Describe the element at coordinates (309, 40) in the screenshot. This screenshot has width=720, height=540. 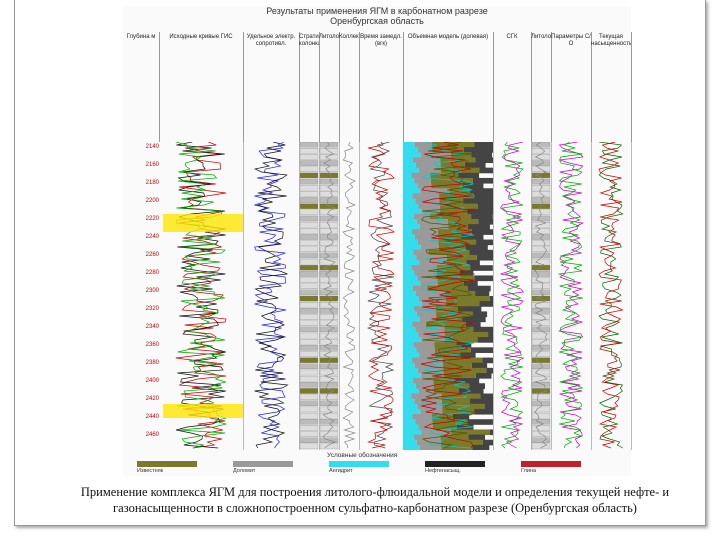
I see `track-header-label: Стратиграфическая колонка` at that location.